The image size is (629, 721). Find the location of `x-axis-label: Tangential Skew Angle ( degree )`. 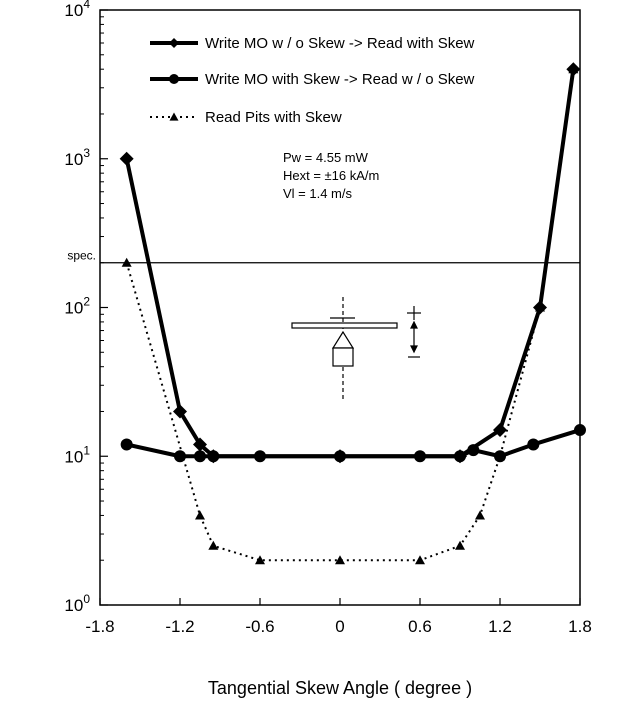

x-axis-label: Tangential Skew Angle ( degree ) is located at coordinates (340, 688).